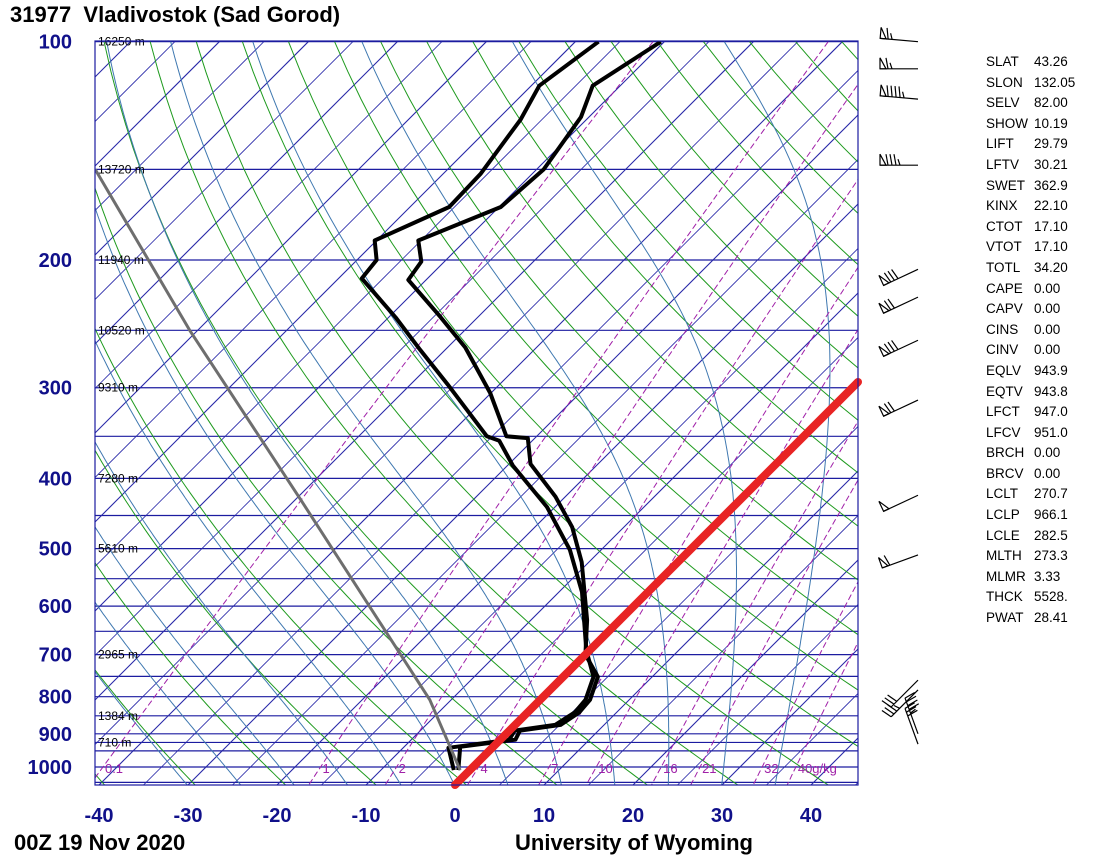 The height and width of the screenshot is (862, 1103). What do you see at coordinates (1004, 226) in the screenshot?
I see `index-key: CTOT` at bounding box center [1004, 226].